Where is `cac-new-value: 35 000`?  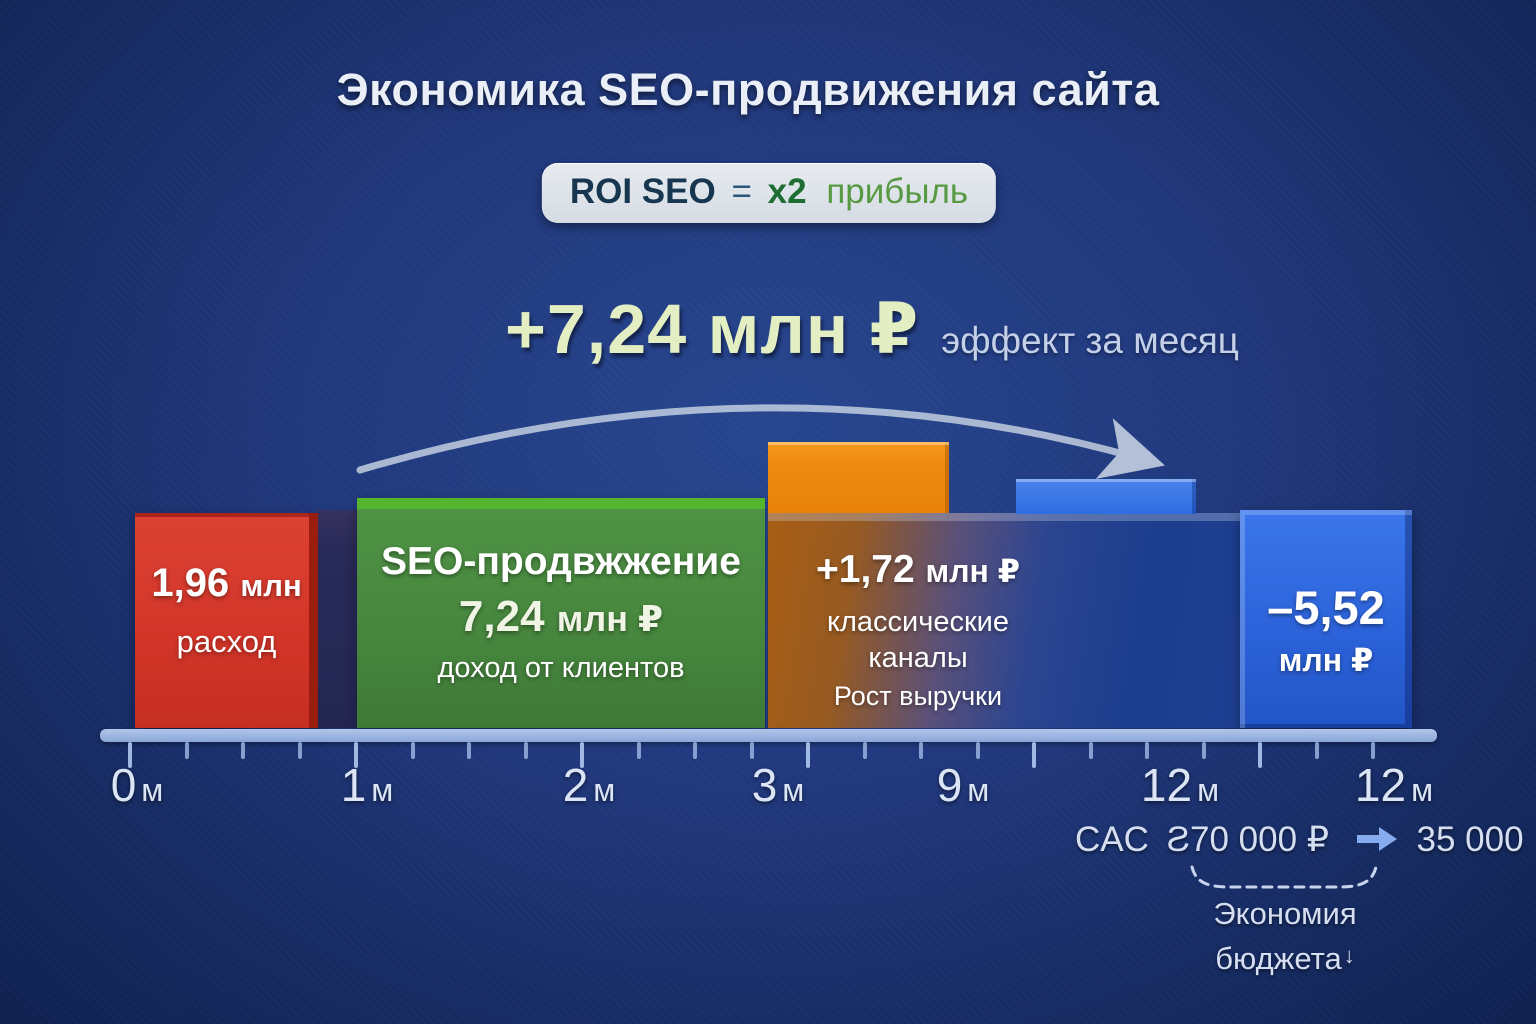
cac-new-value: 35 000 is located at coordinates (1470, 839).